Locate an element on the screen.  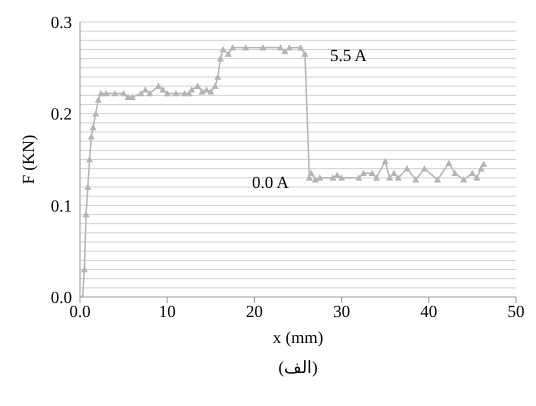
x-tick-label: 50 is located at coordinates (516, 312).